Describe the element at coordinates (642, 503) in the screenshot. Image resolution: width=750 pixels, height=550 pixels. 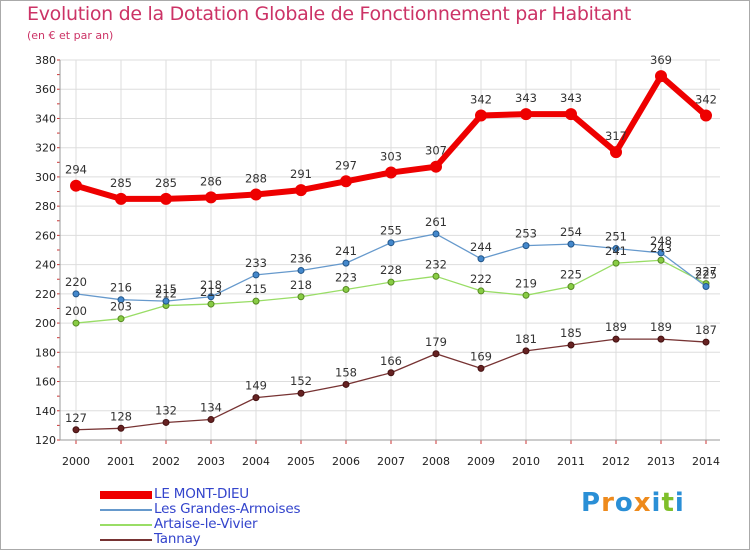
I see `brand-letter: x` at that location.